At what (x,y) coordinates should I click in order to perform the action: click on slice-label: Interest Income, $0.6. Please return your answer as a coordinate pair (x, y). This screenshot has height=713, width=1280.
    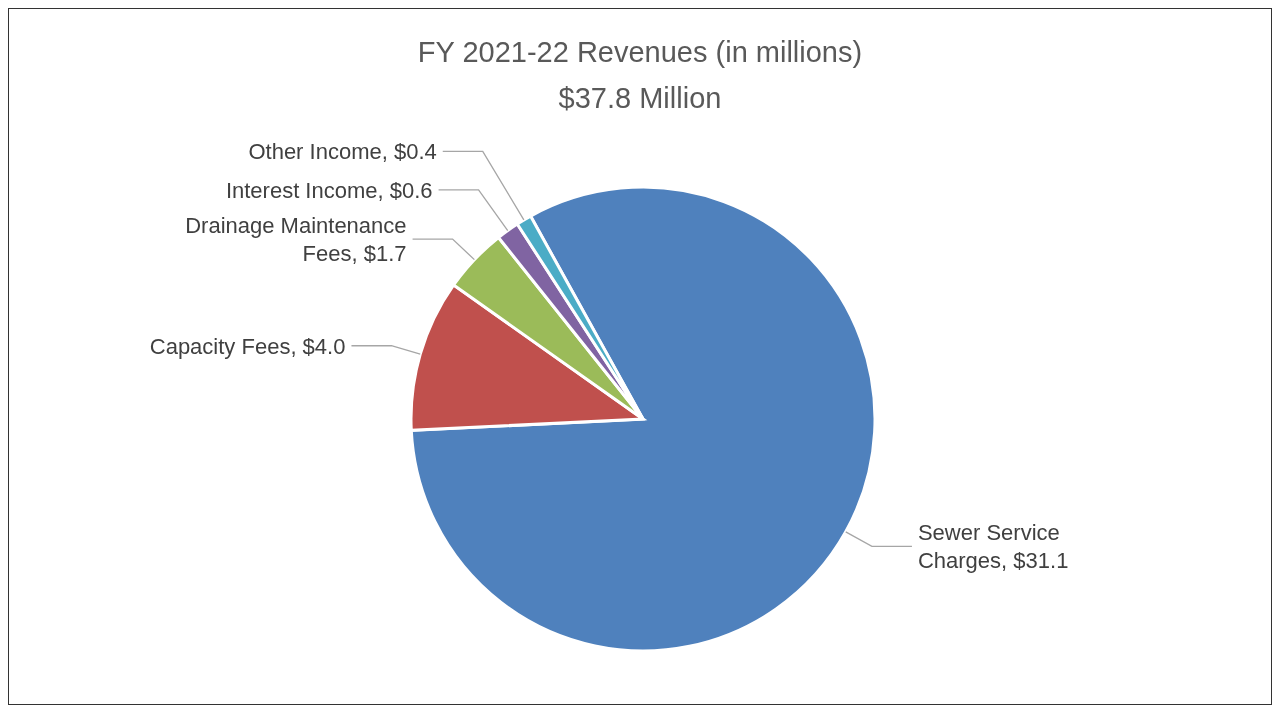
    Looking at the image, I should click on (329, 190).